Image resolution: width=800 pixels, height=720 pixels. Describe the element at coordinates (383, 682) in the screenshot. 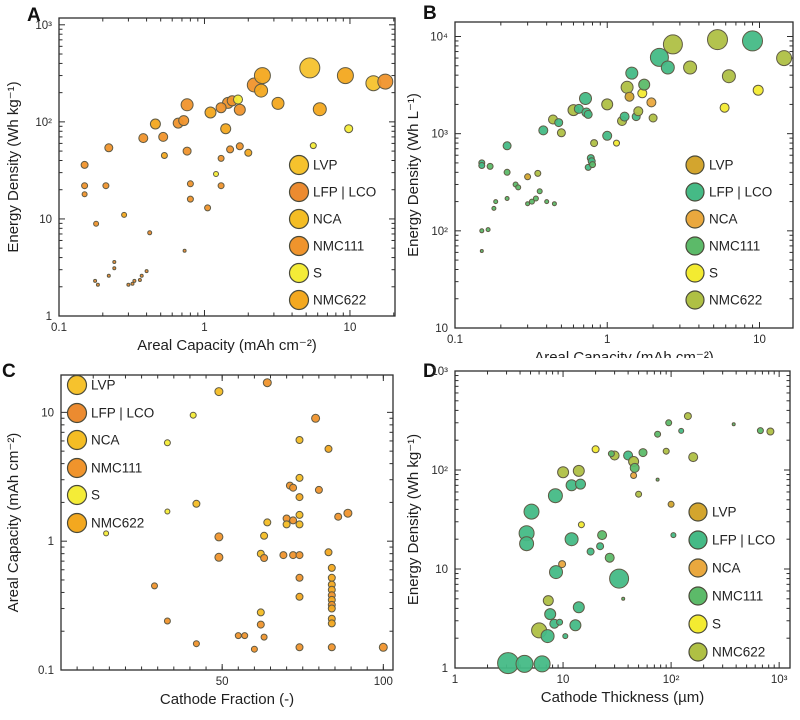

I see `x-tick-label: 100` at that location.